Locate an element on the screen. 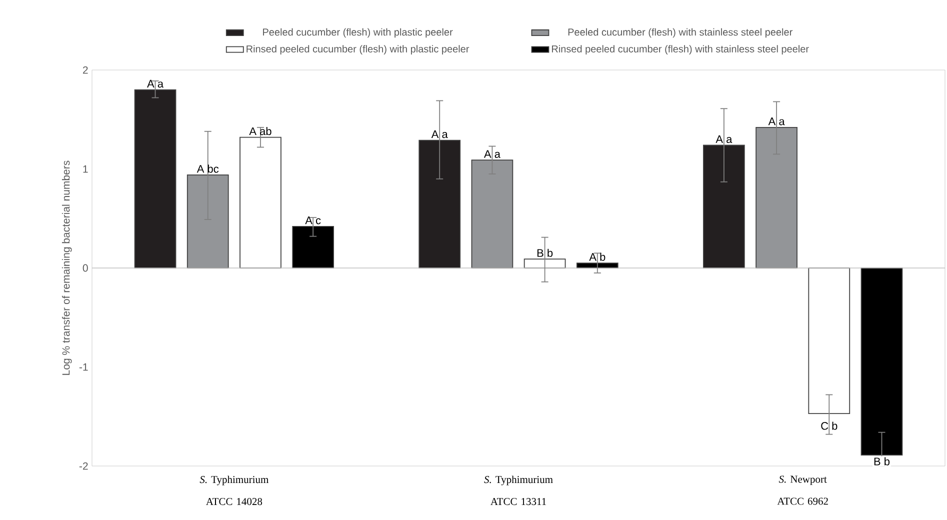 This screenshot has height=520, width=947. data-label: C b is located at coordinates (829, 426).